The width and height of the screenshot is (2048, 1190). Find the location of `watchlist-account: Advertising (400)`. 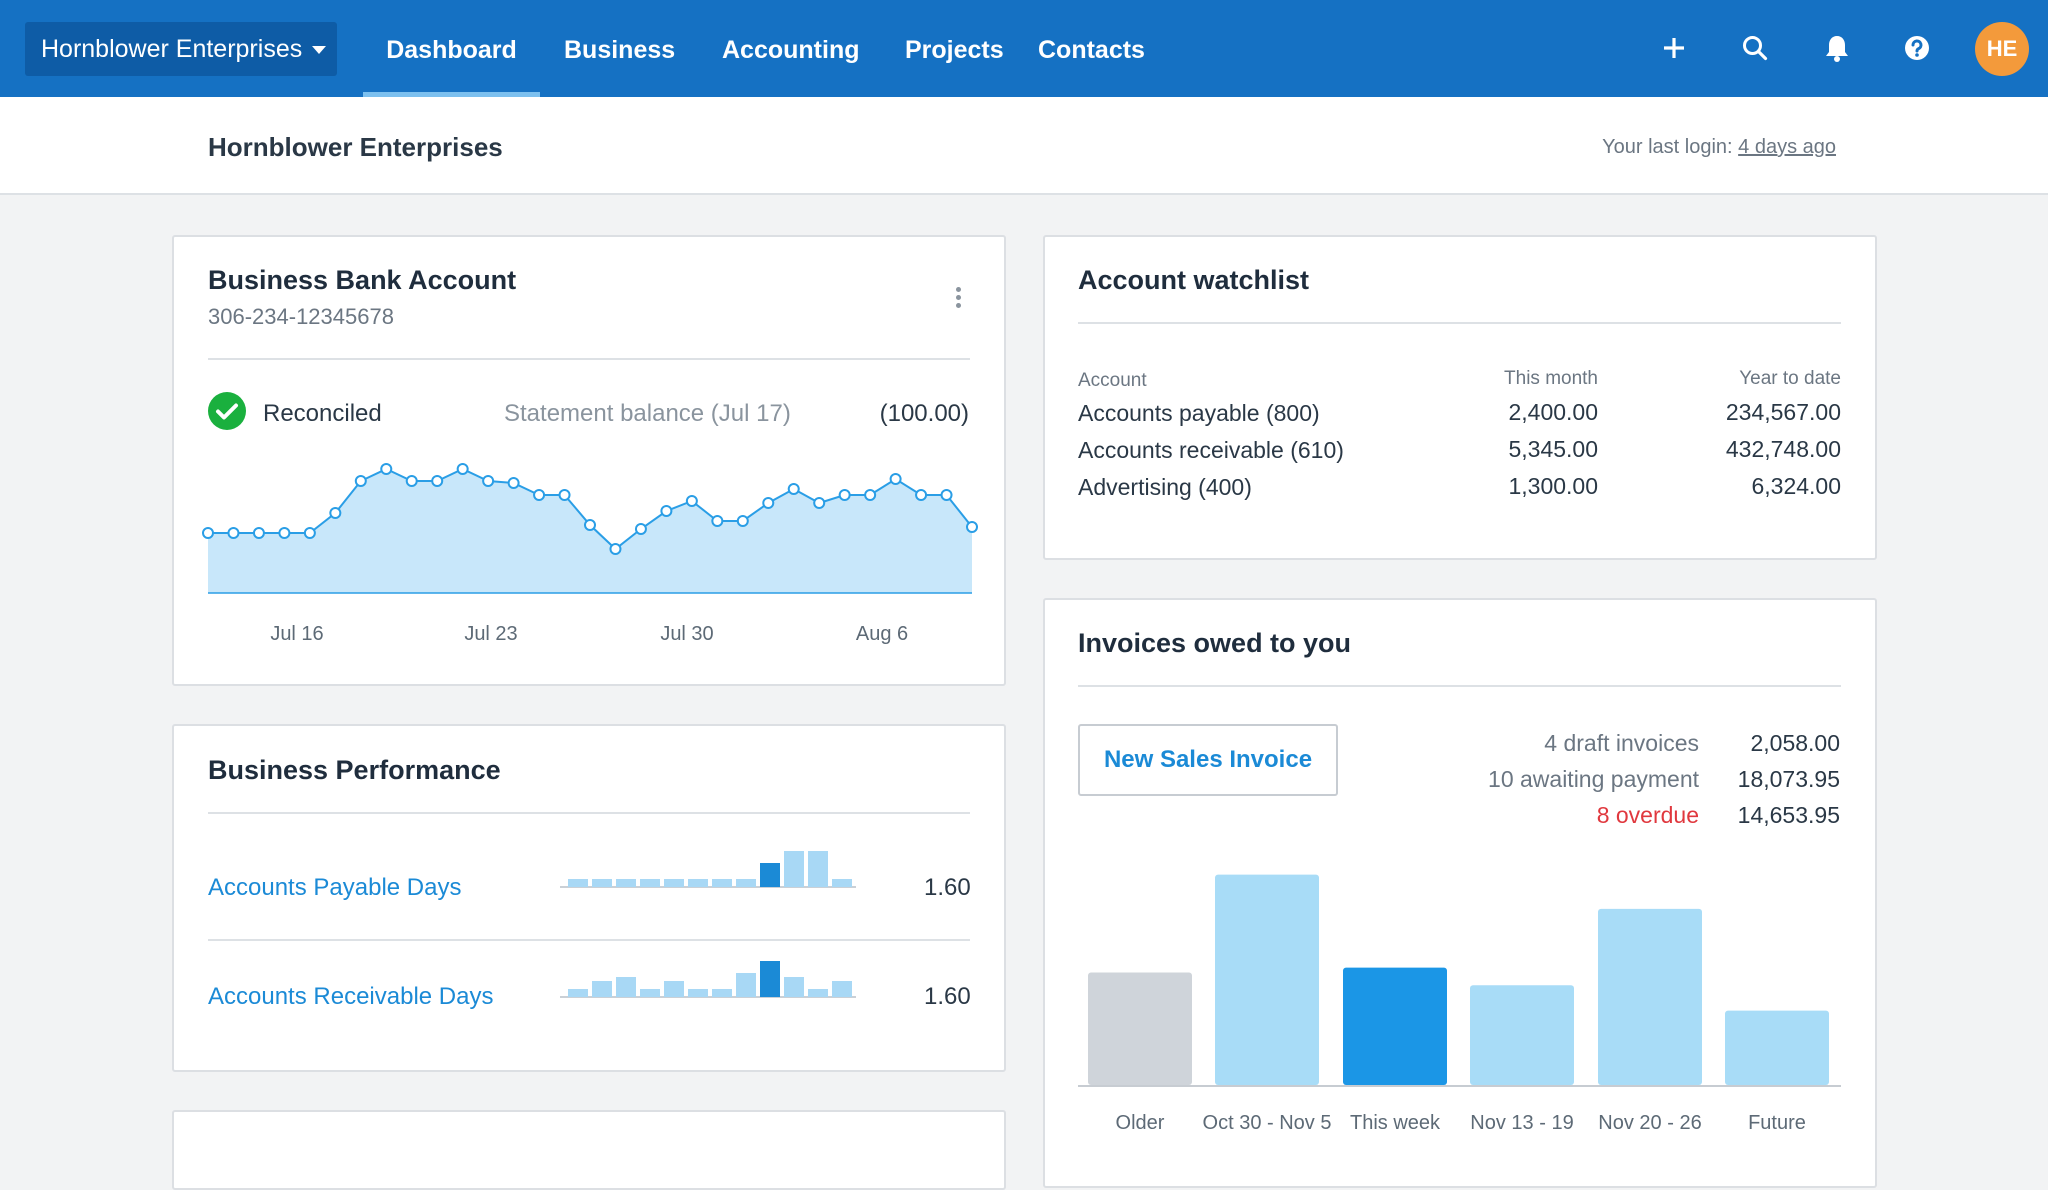

watchlist-account: Advertising (400) is located at coordinates (1165, 487).